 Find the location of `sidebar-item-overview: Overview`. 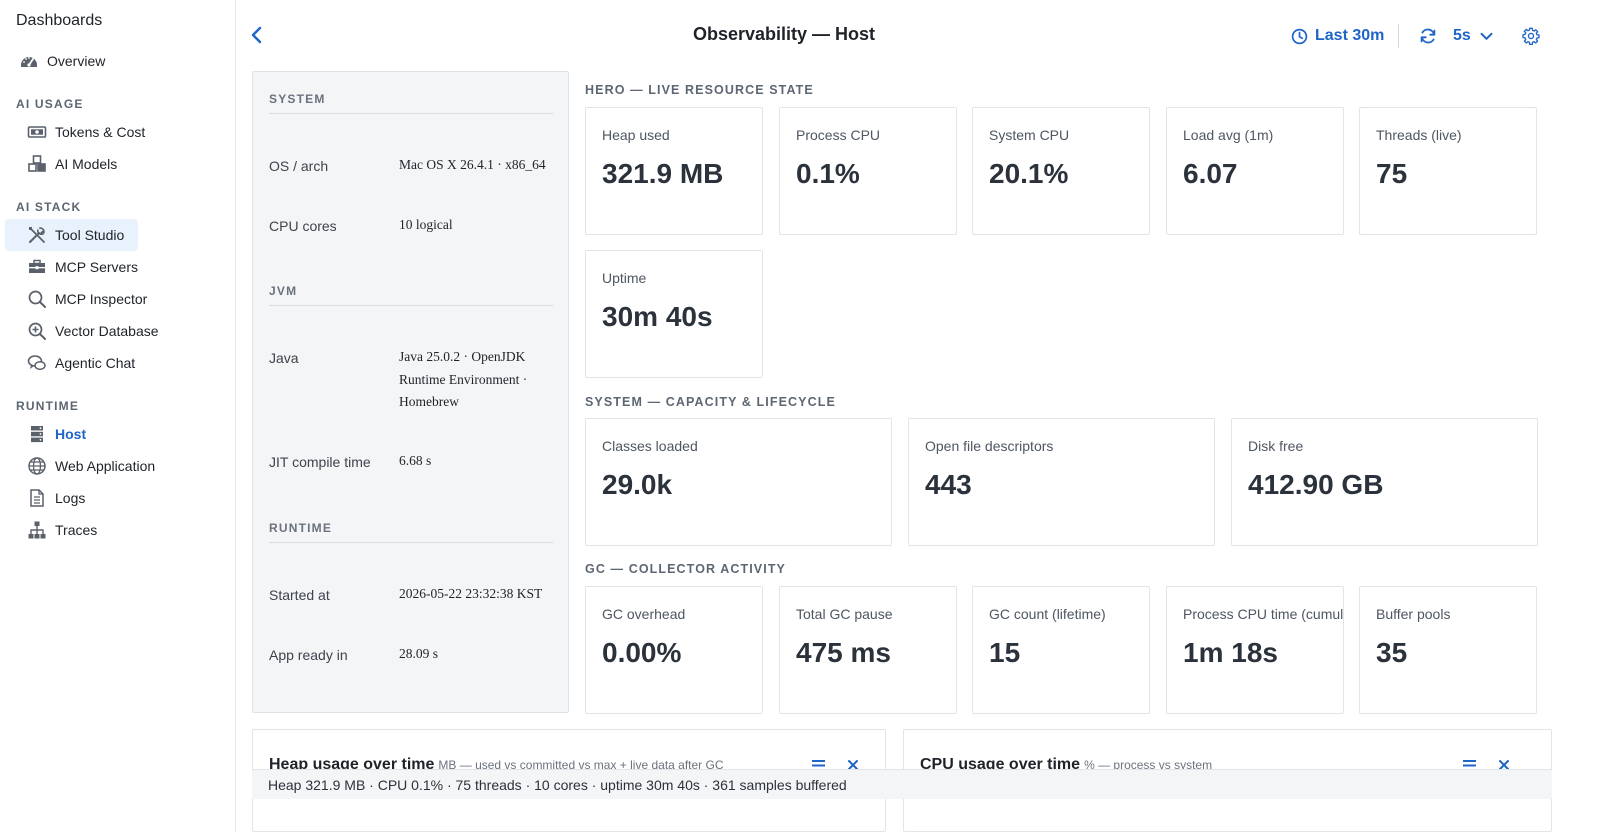

sidebar-item-overview: Overview is located at coordinates (62, 61).